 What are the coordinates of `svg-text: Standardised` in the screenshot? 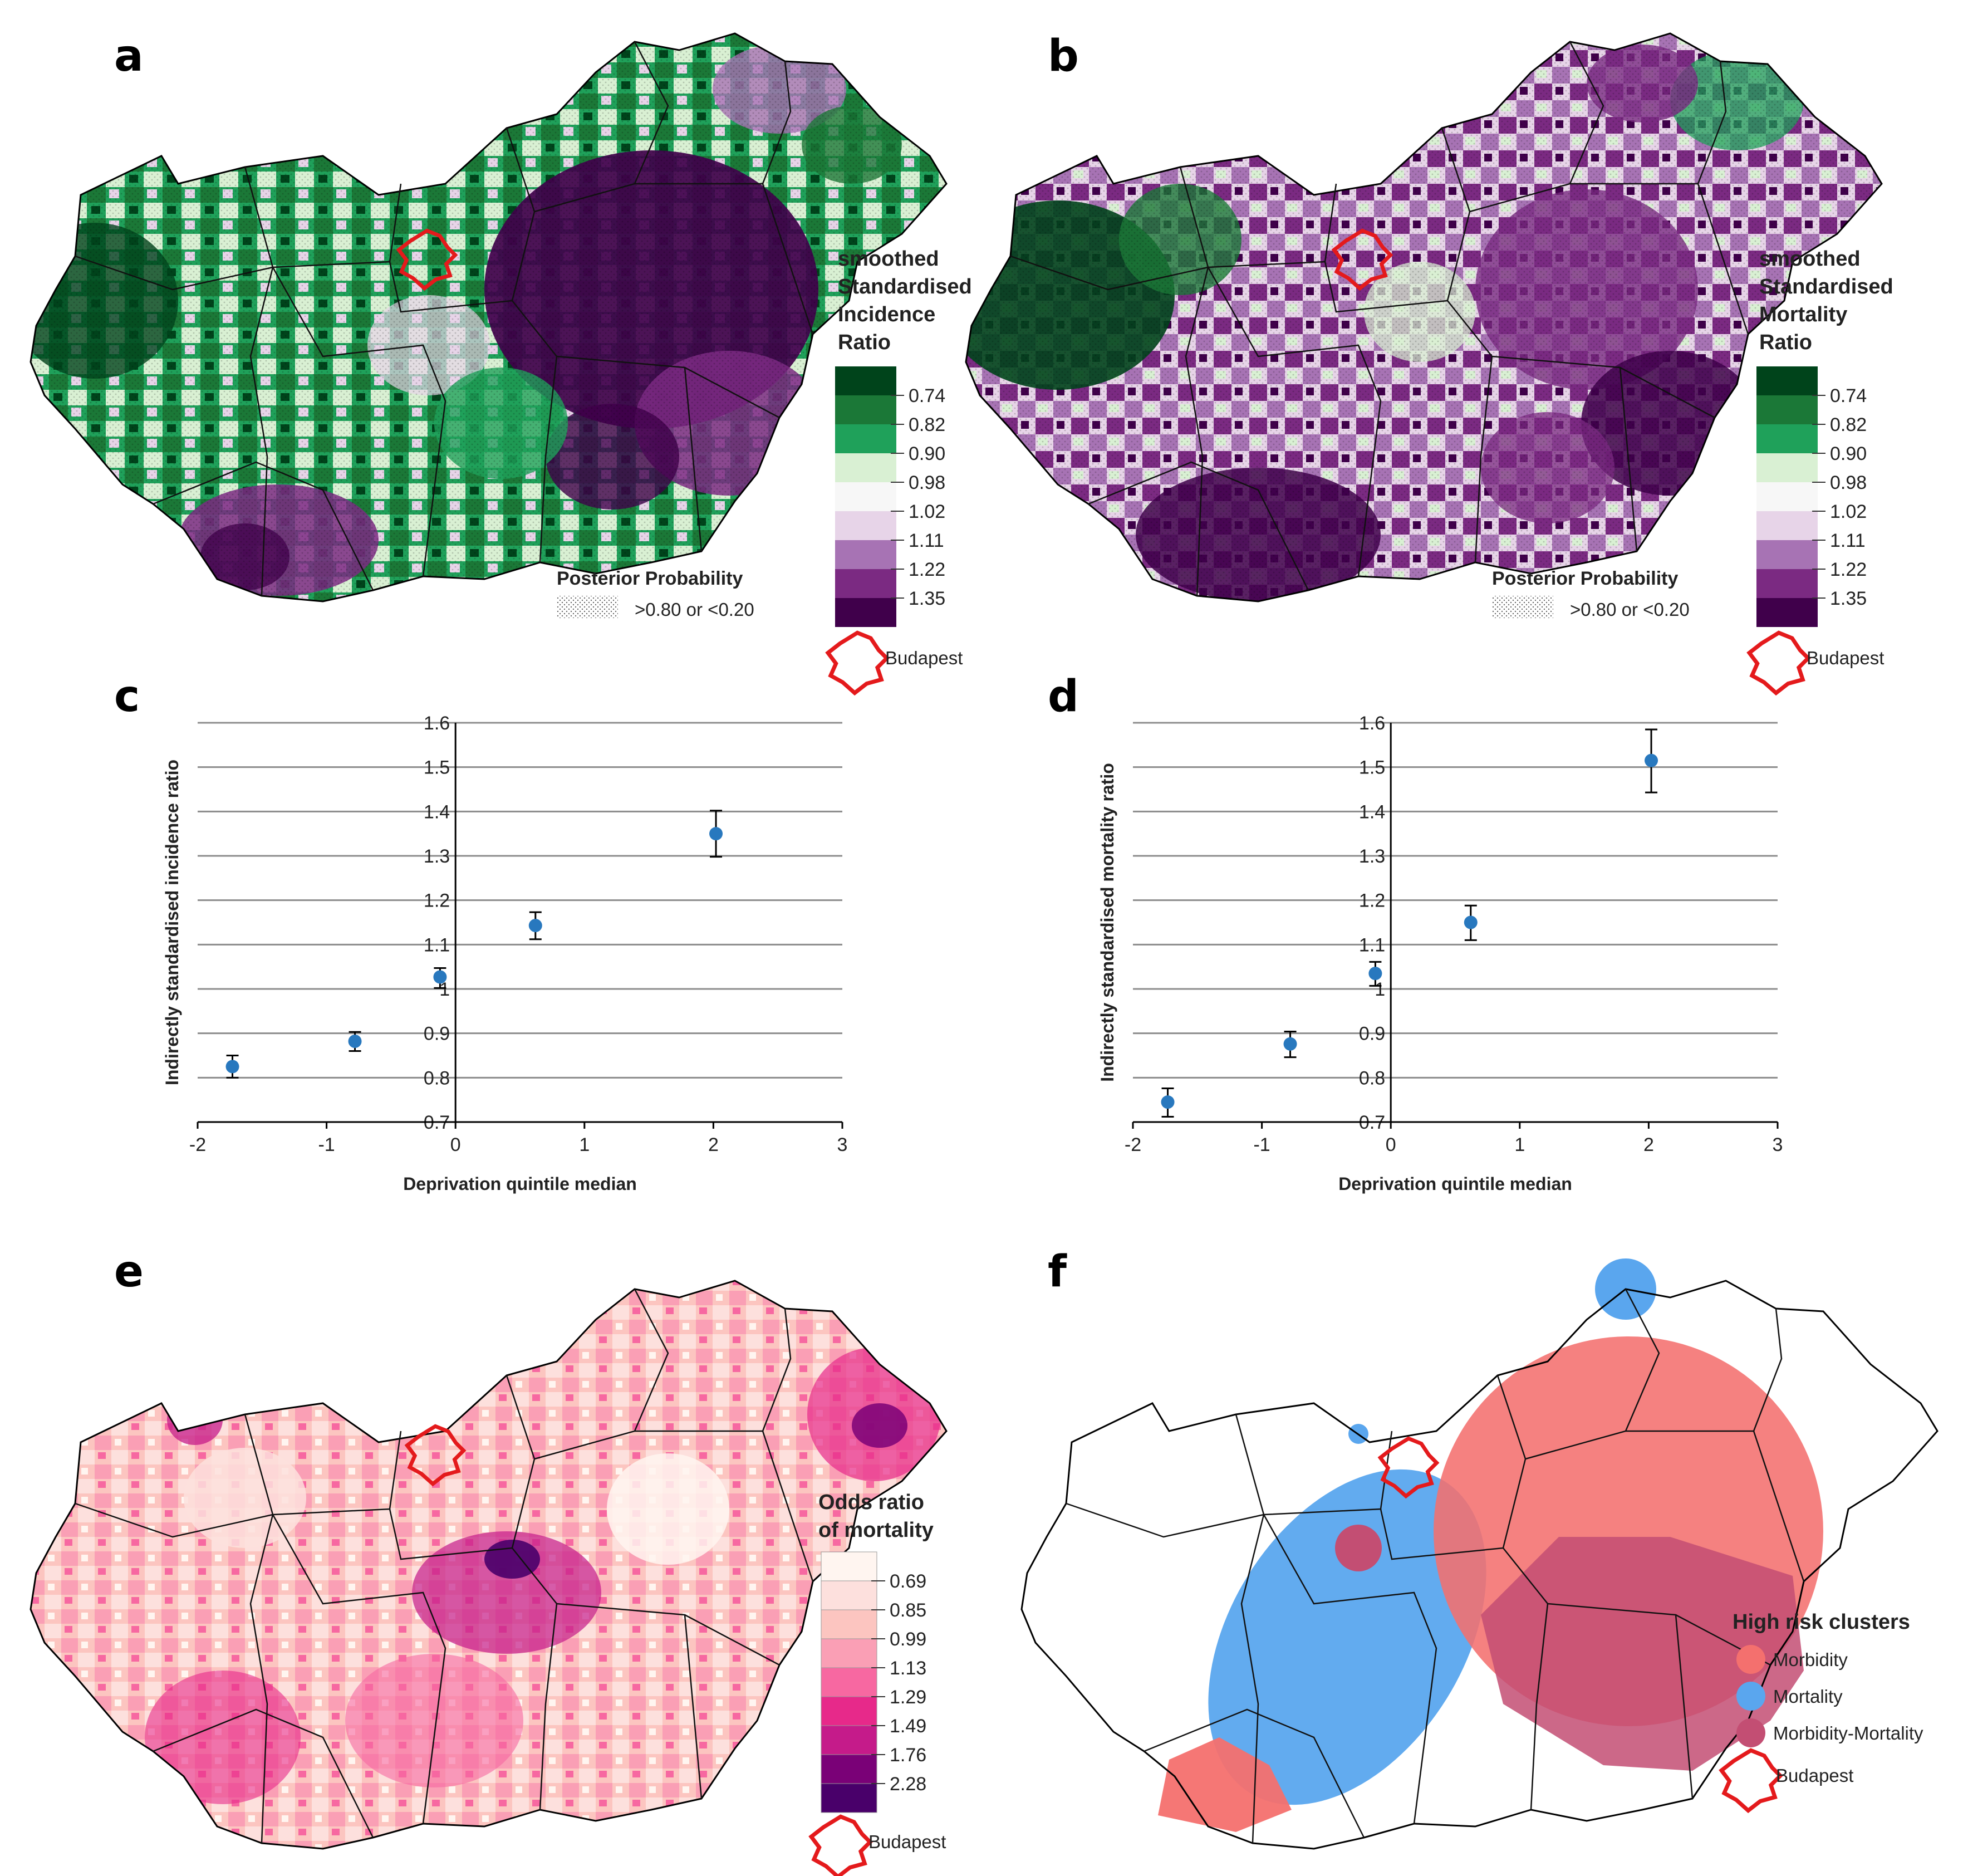 It's located at (905, 287).